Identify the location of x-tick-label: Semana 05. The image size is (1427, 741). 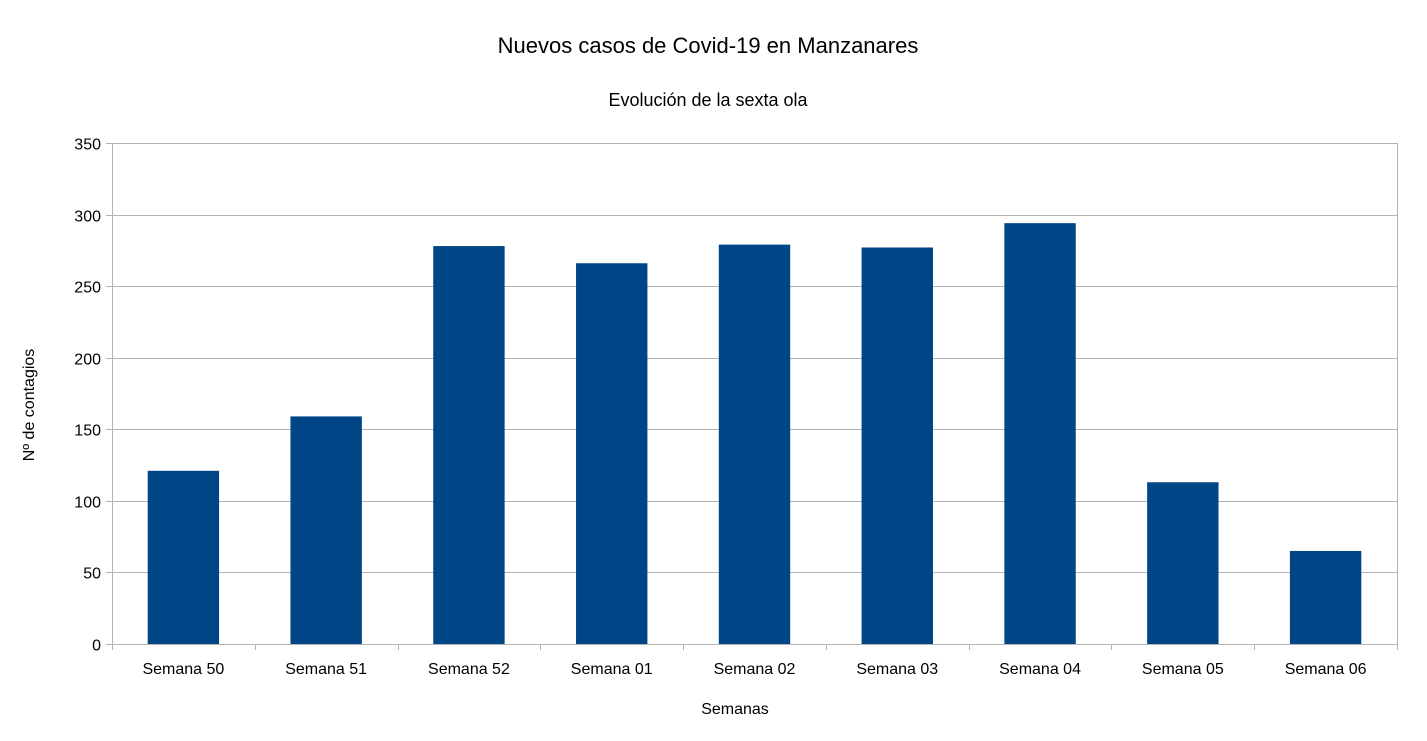
(1183, 669).